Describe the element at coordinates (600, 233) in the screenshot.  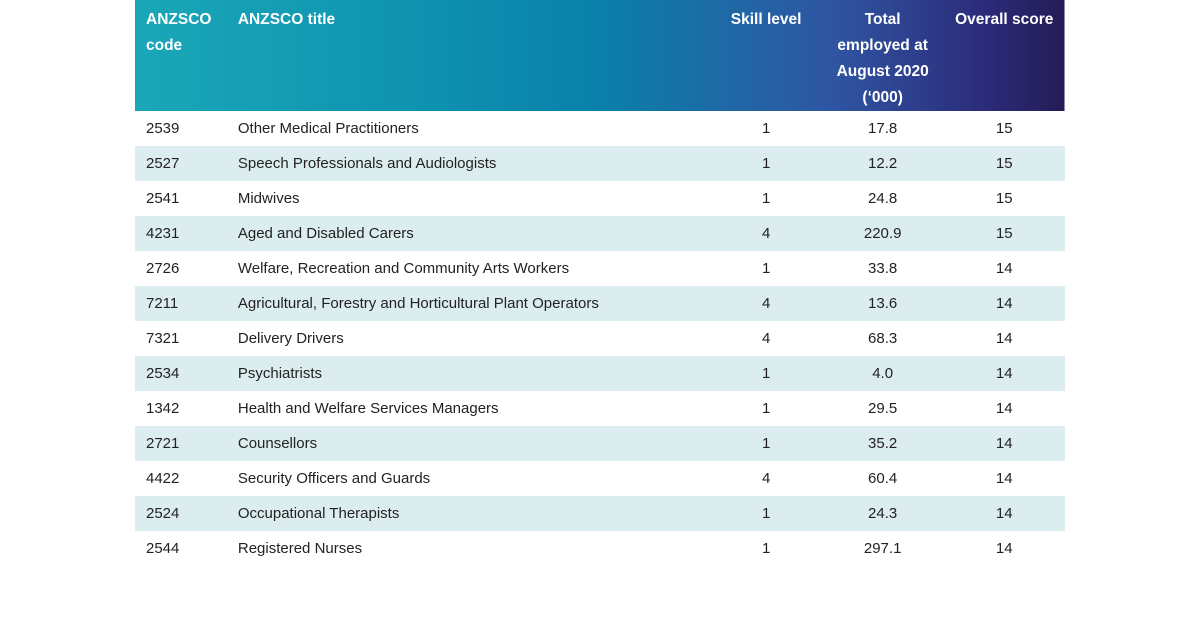
I see `table-row: 4231 Aged and Disabled Carers 4 220.9 15` at that location.